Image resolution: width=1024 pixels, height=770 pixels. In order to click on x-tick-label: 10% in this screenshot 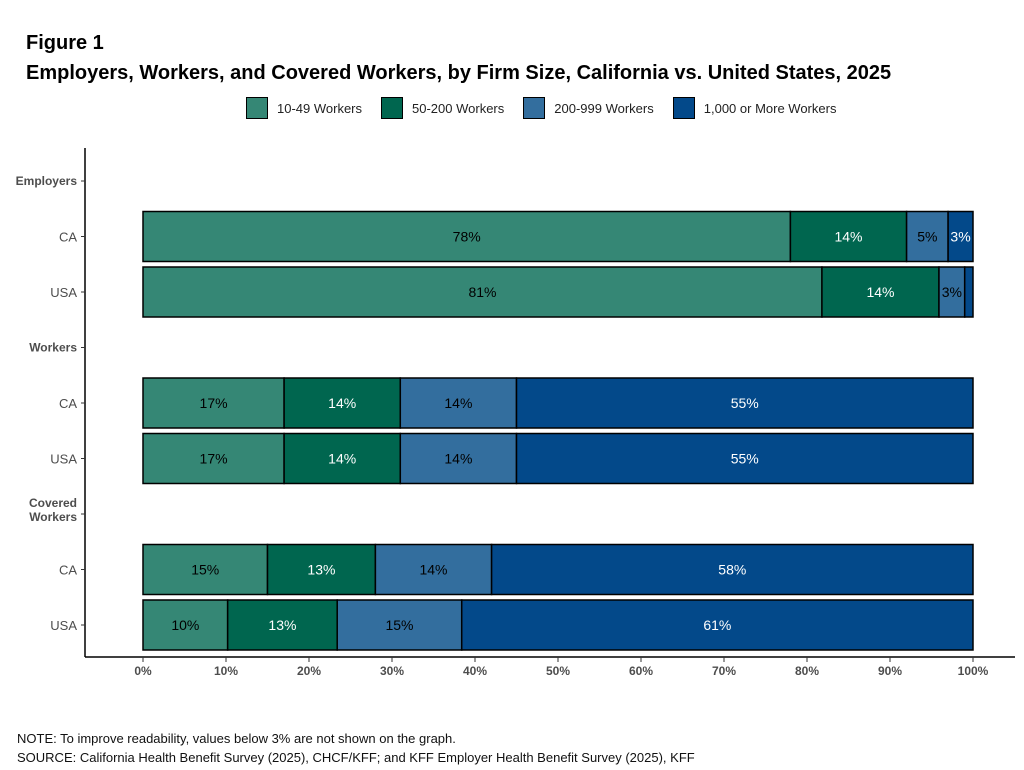, I will do `click(226, 671)`.